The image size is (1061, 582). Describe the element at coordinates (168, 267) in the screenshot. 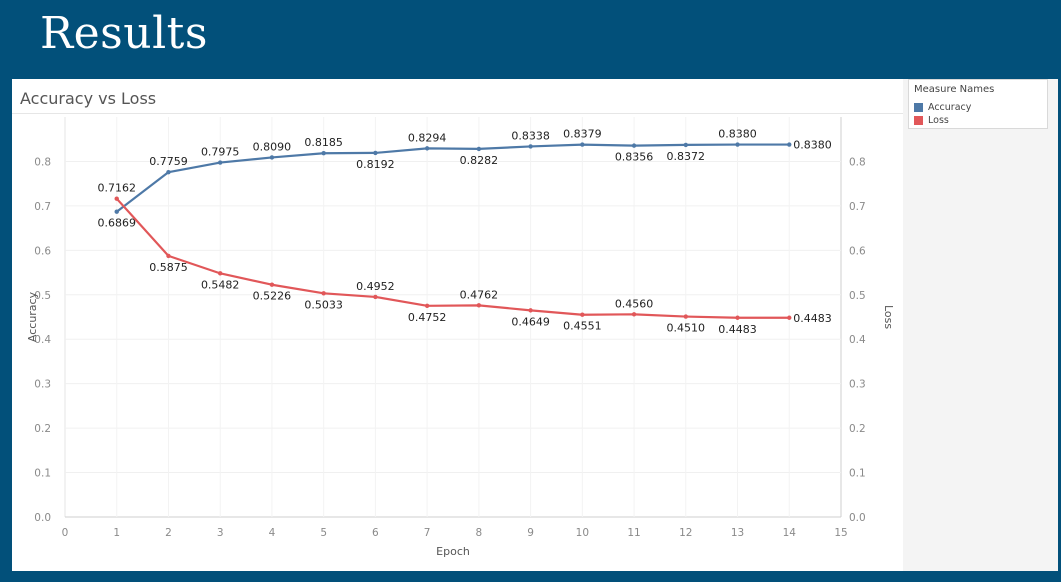

I see `data-label-loss: 0.5875` at that location.